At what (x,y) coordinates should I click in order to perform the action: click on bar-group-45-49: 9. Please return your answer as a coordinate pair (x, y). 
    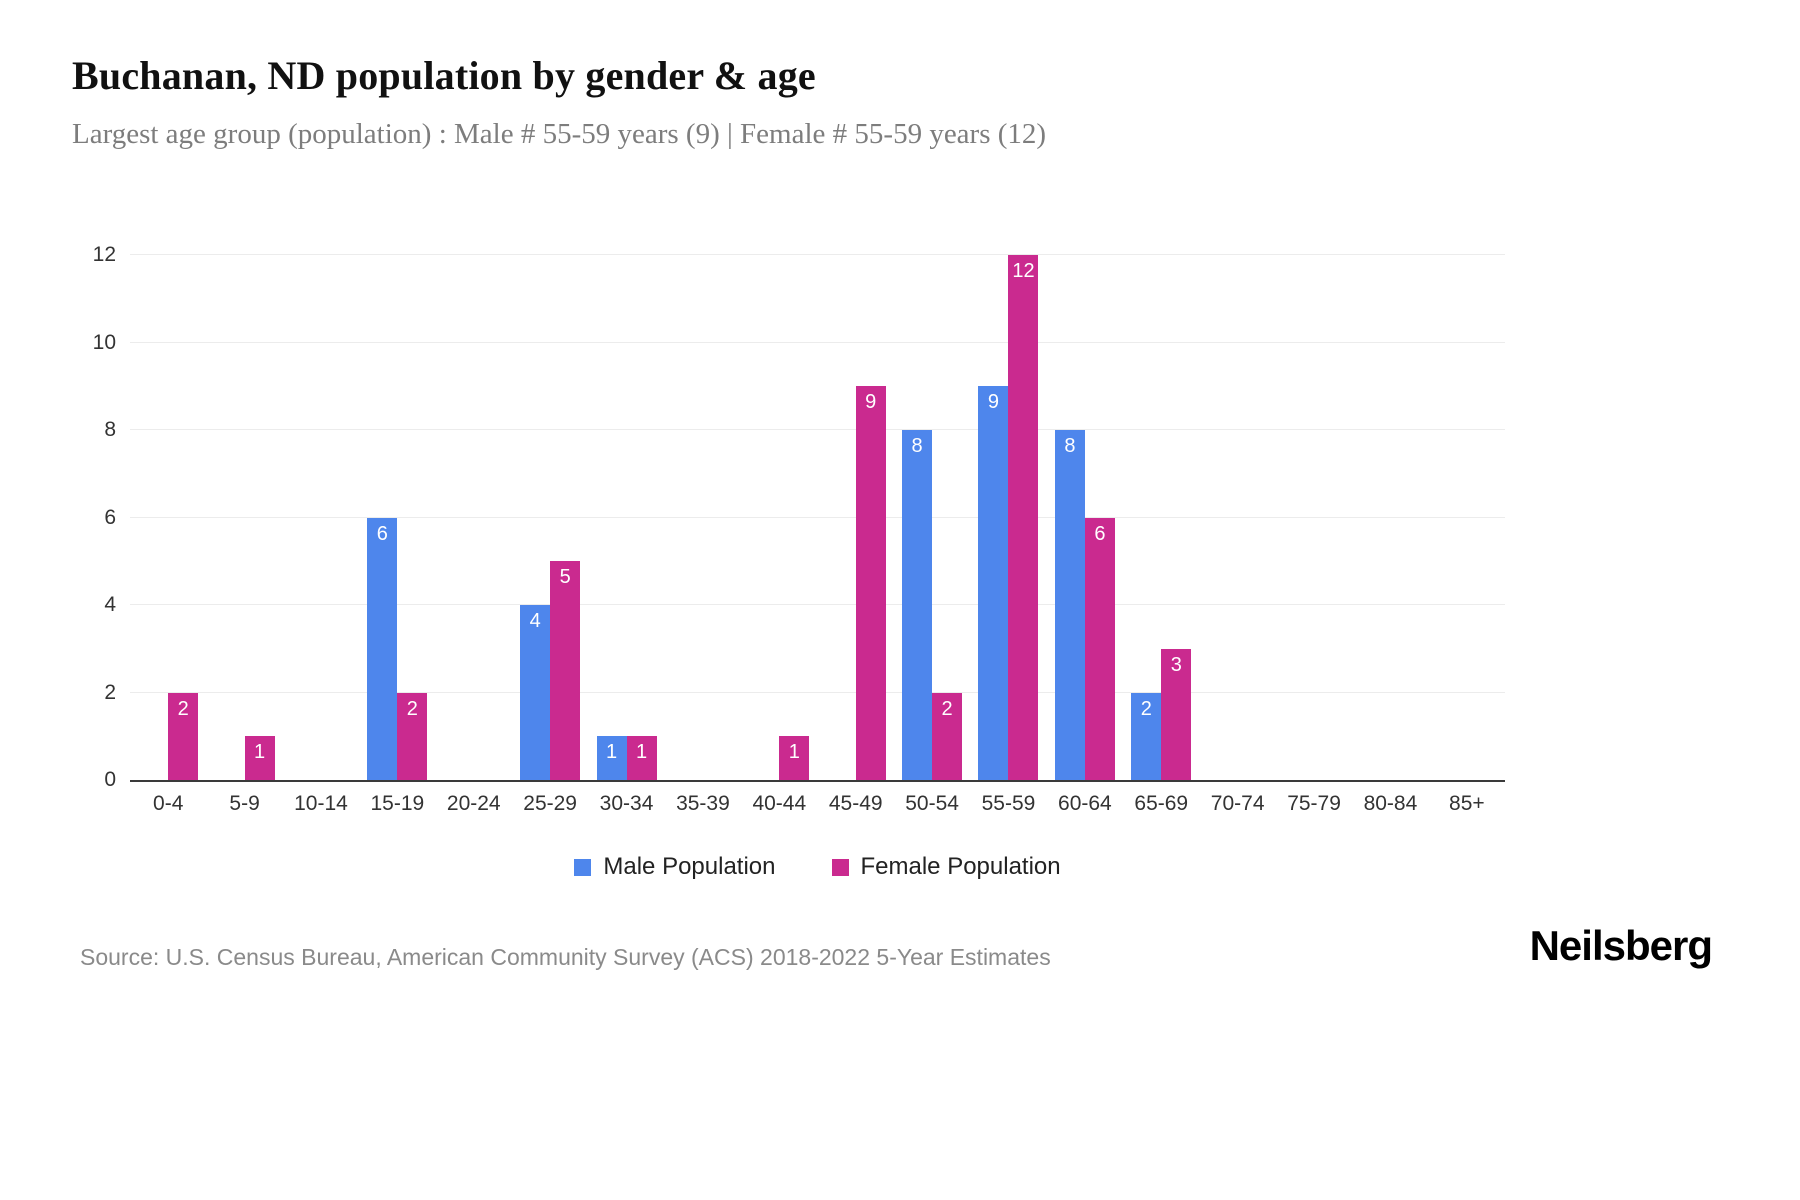
    Looking at the image, I should click on (856, 517).